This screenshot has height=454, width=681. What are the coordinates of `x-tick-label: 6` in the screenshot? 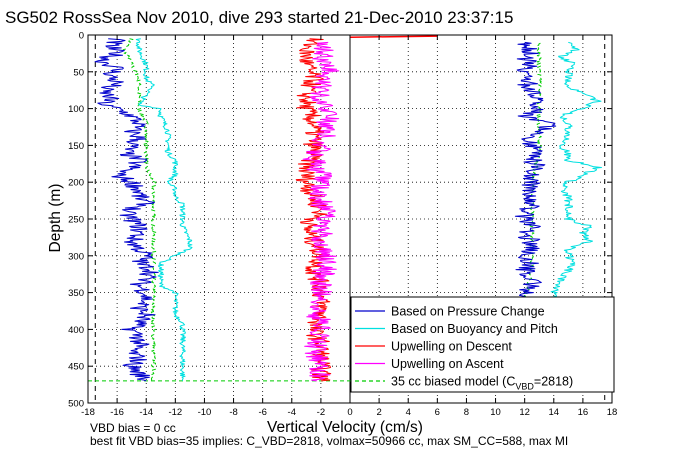 It's located at (437, 412).